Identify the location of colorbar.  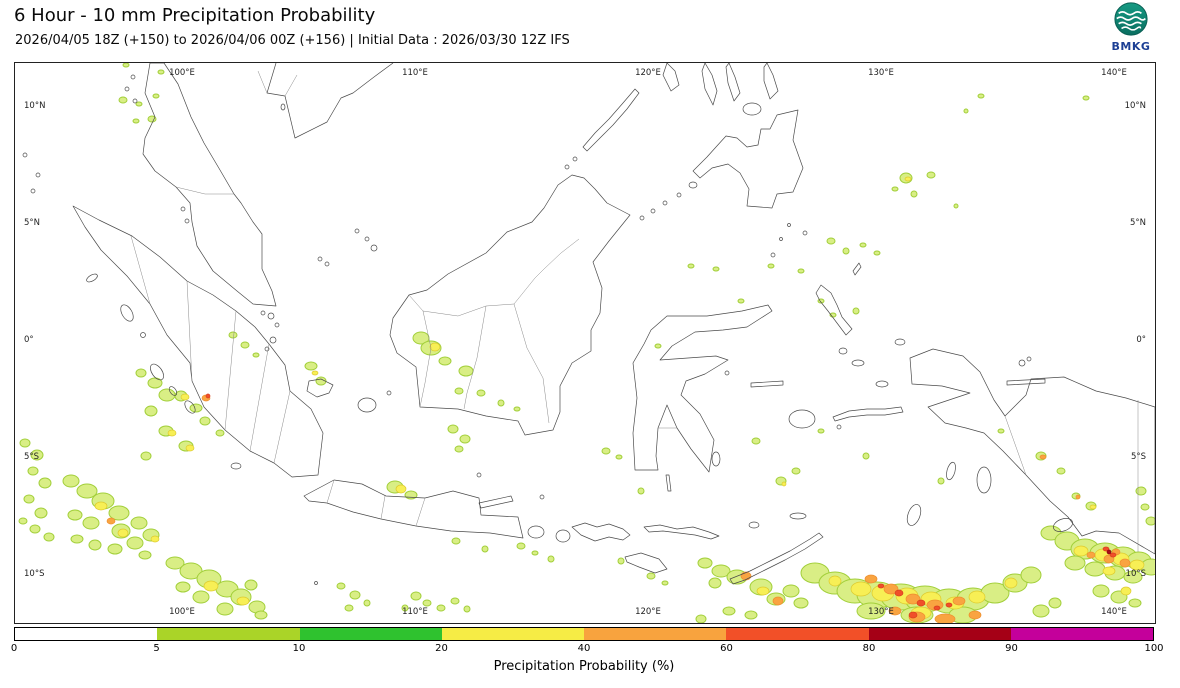
(584, 634).